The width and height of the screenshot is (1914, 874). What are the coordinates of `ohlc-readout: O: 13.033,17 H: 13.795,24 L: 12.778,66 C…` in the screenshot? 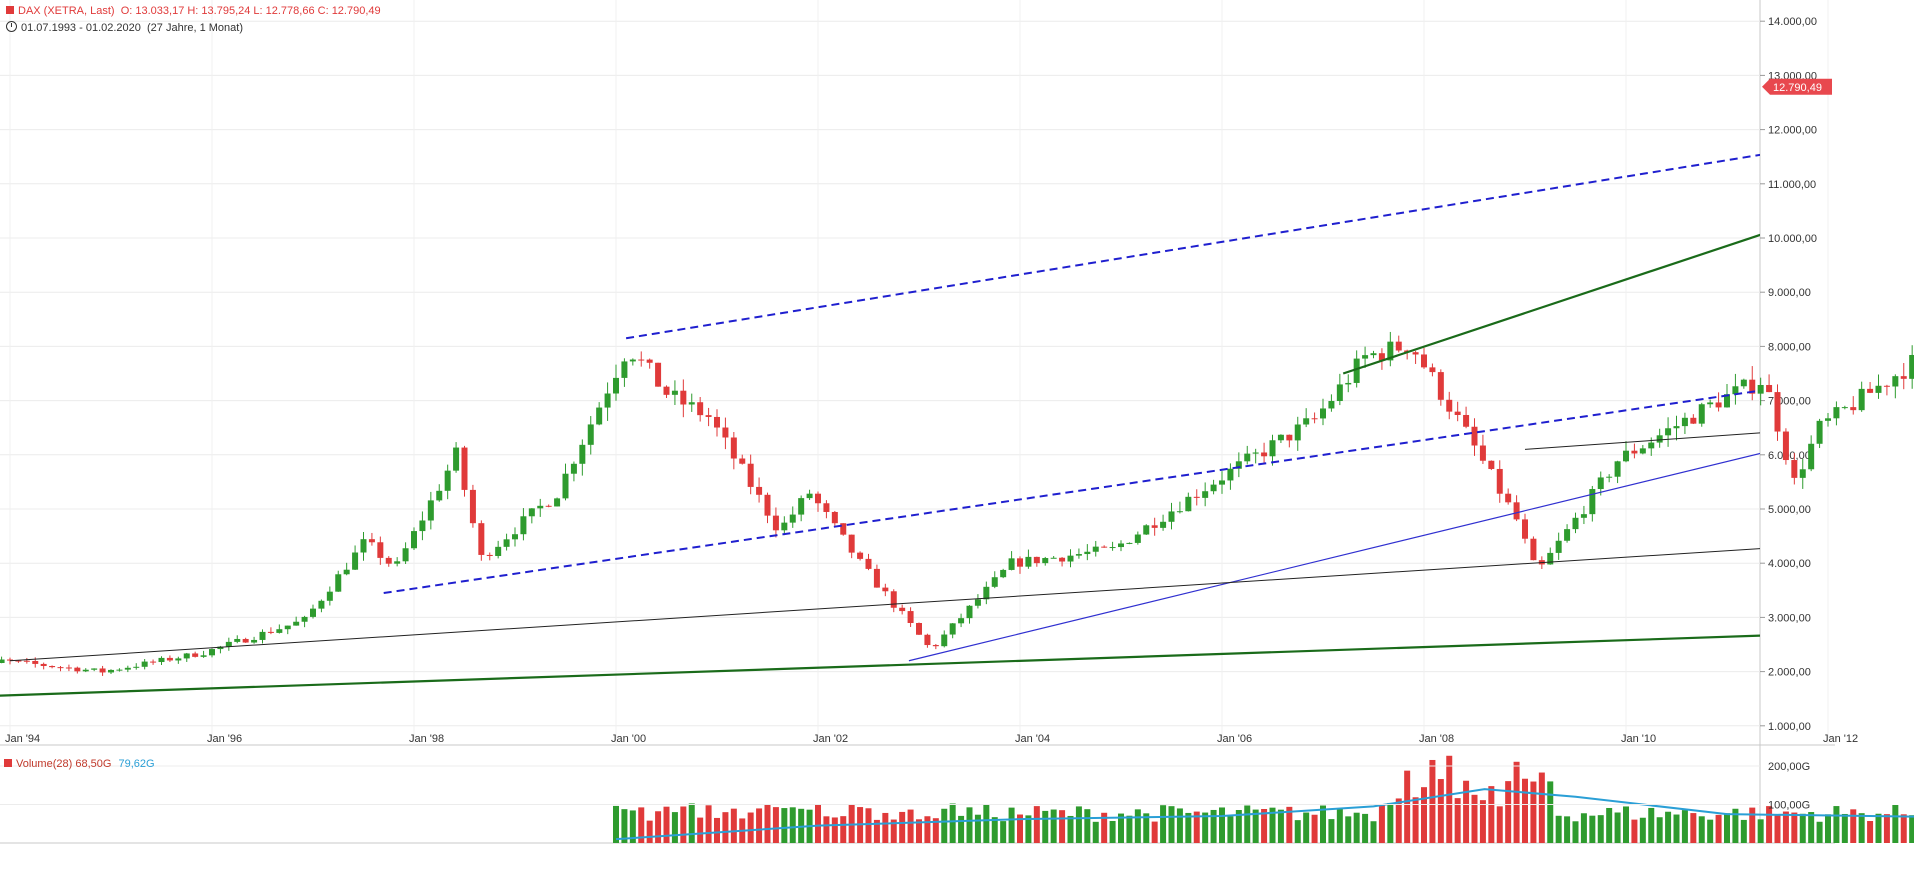 It's located at (250, 11).